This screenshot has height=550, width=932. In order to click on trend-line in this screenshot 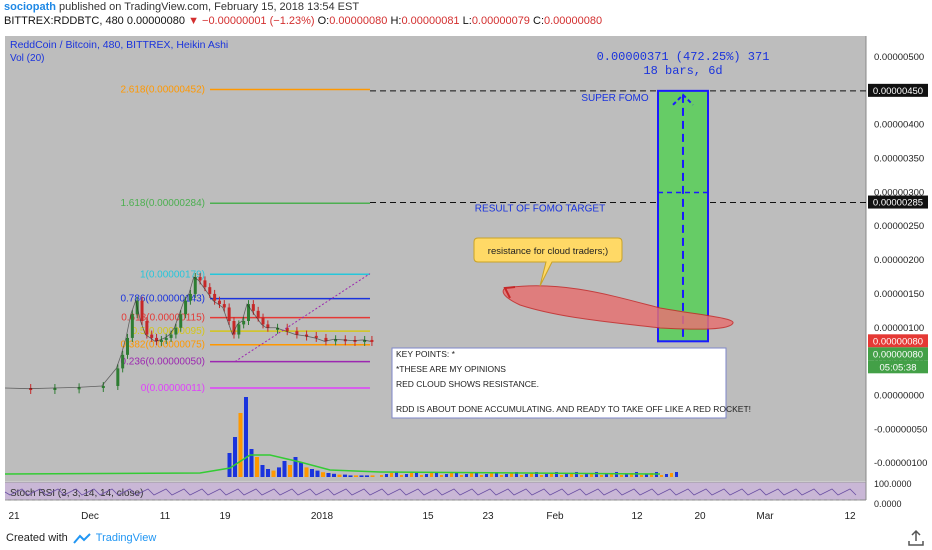, I will do `click(302, 318)`.